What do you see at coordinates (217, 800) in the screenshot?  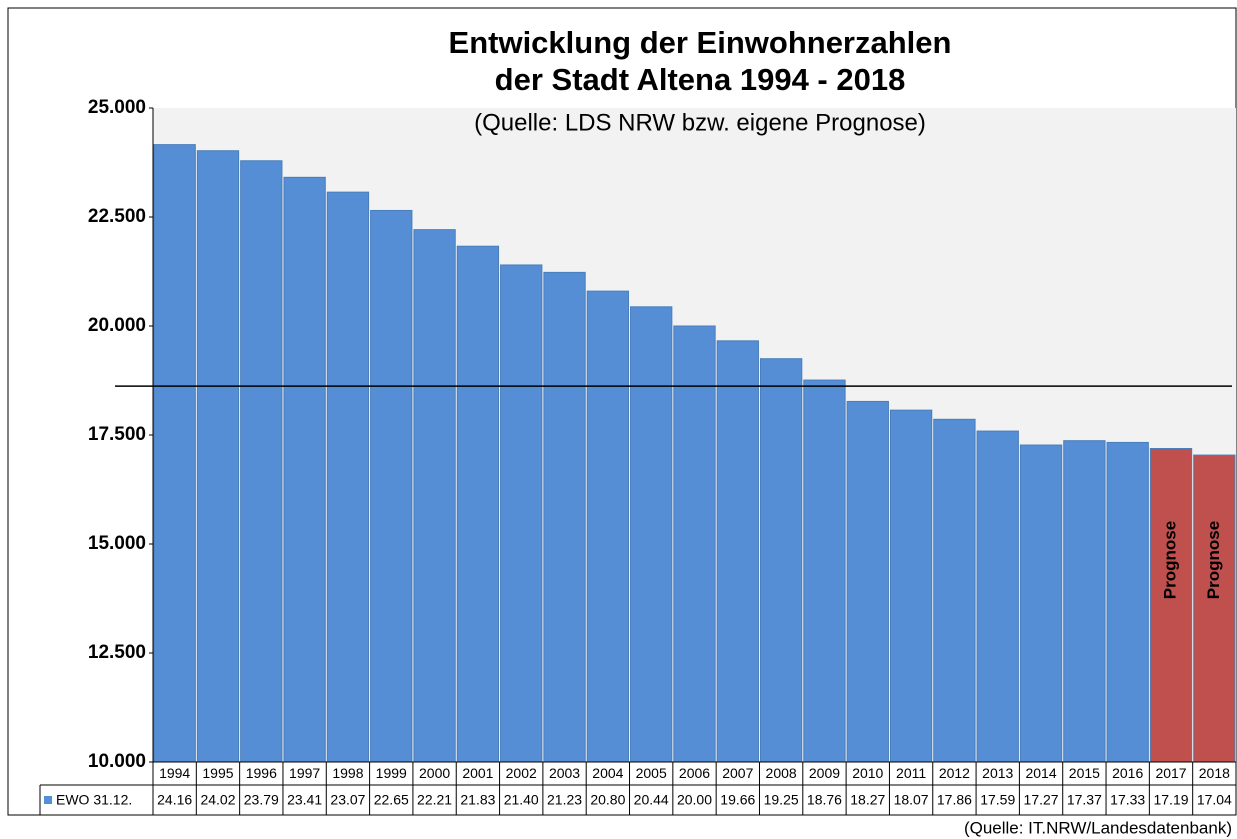 I see `data-label: 24.02` at bounding box center [217, 800].